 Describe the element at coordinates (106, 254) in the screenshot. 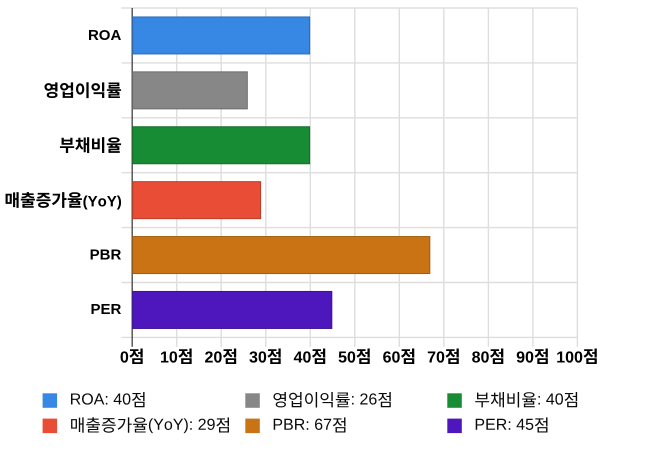

I see `svg-text: PBR` at that location.